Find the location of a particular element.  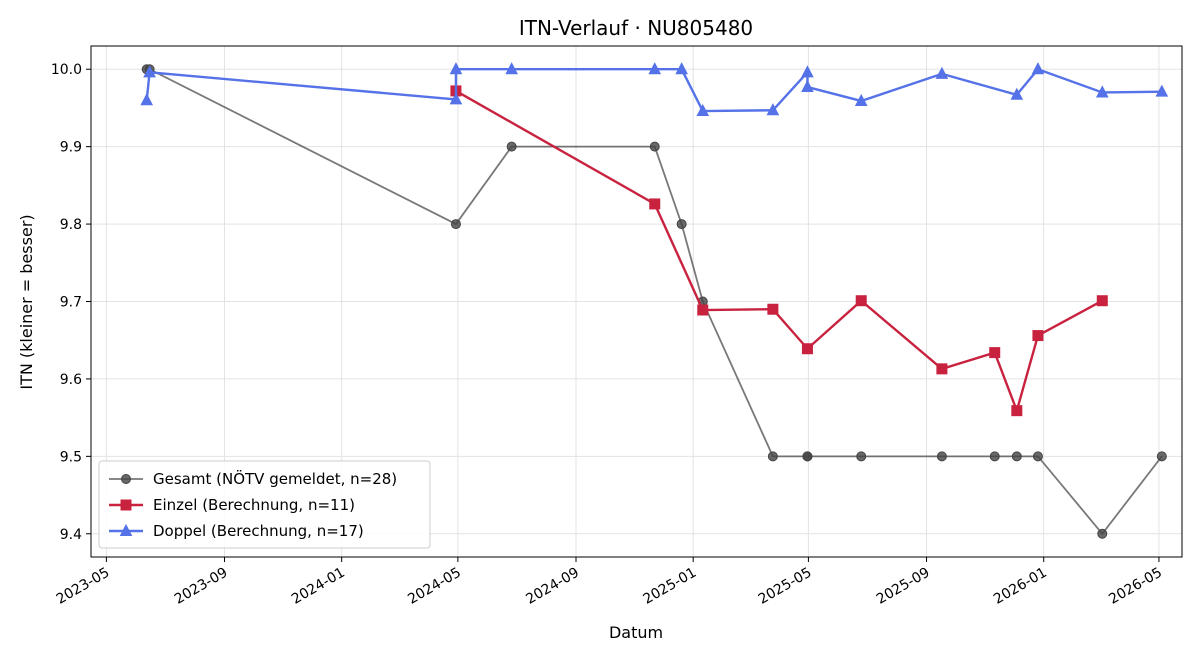

y-axis: 9.4 9.5 9.6 9.7 9.8 9.9 10.0 is located at coordinates (71, 302).